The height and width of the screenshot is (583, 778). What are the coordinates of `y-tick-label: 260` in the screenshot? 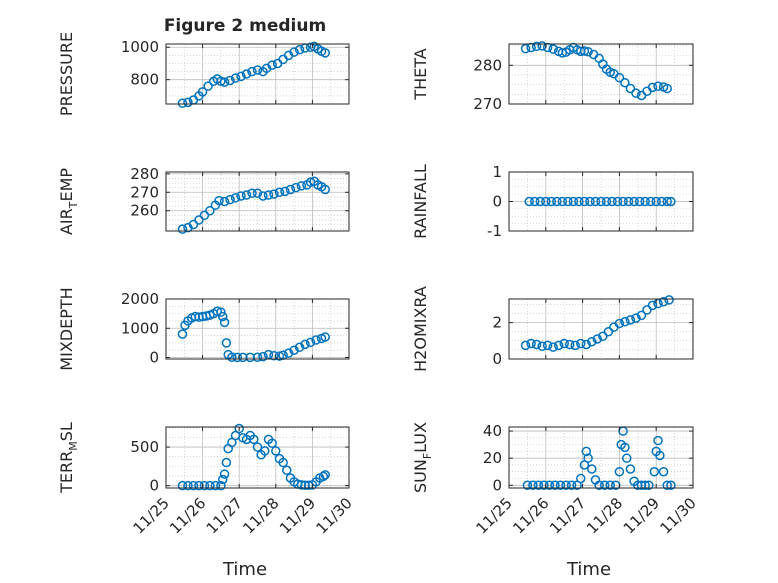 It's located at (144, 211).